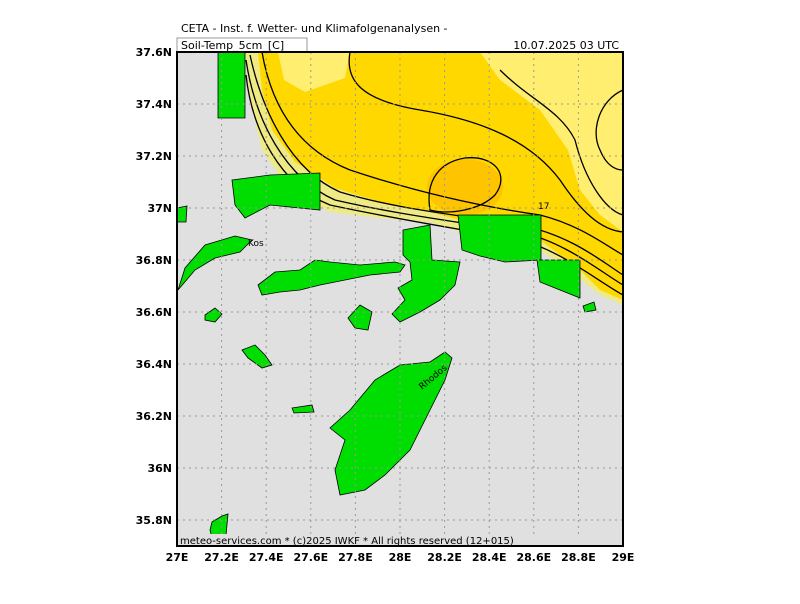 This screenshot has width=800, height=604. What do you see at coordinates (310, 557) in the screenshot?
I see `x-tick-label: 27.6E` at bounding box center [310, 557].